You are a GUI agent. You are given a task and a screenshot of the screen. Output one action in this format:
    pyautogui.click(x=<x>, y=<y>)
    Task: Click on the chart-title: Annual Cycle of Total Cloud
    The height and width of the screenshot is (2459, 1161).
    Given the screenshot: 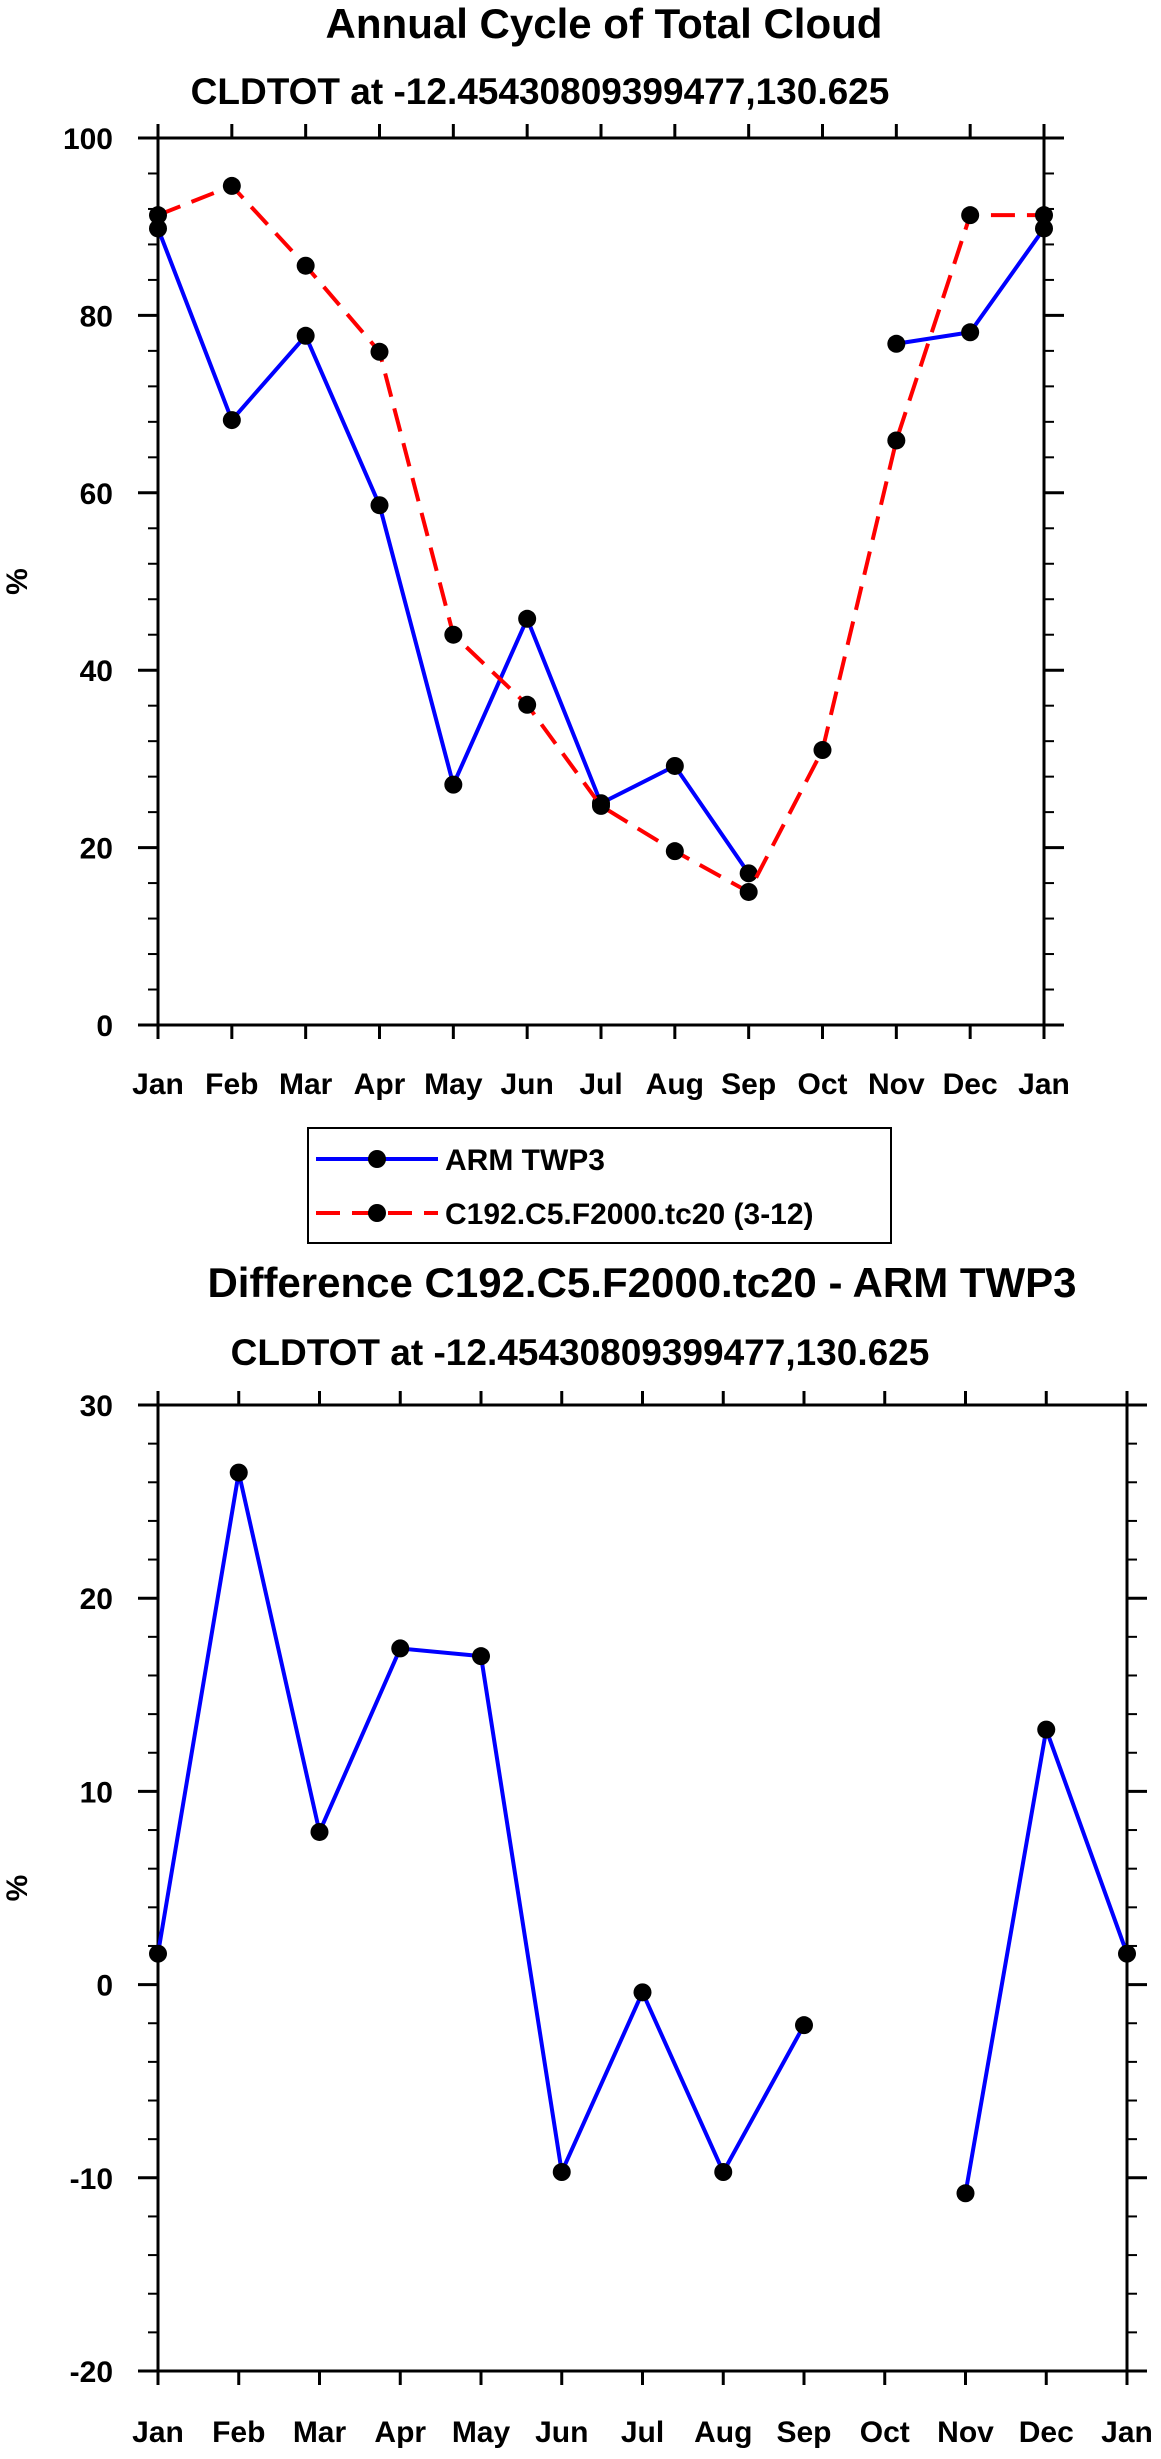 What is the action you would take?
    pyautogui.click(x=604, y=23)
    